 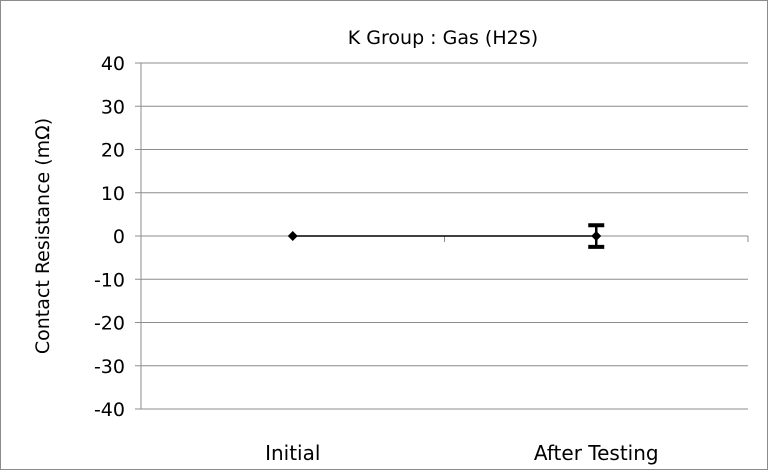 What do you see at coordinates (113, 151) in the screenshot?
I see `y-tick-label-20: 20` at bounding box center [113, 151].